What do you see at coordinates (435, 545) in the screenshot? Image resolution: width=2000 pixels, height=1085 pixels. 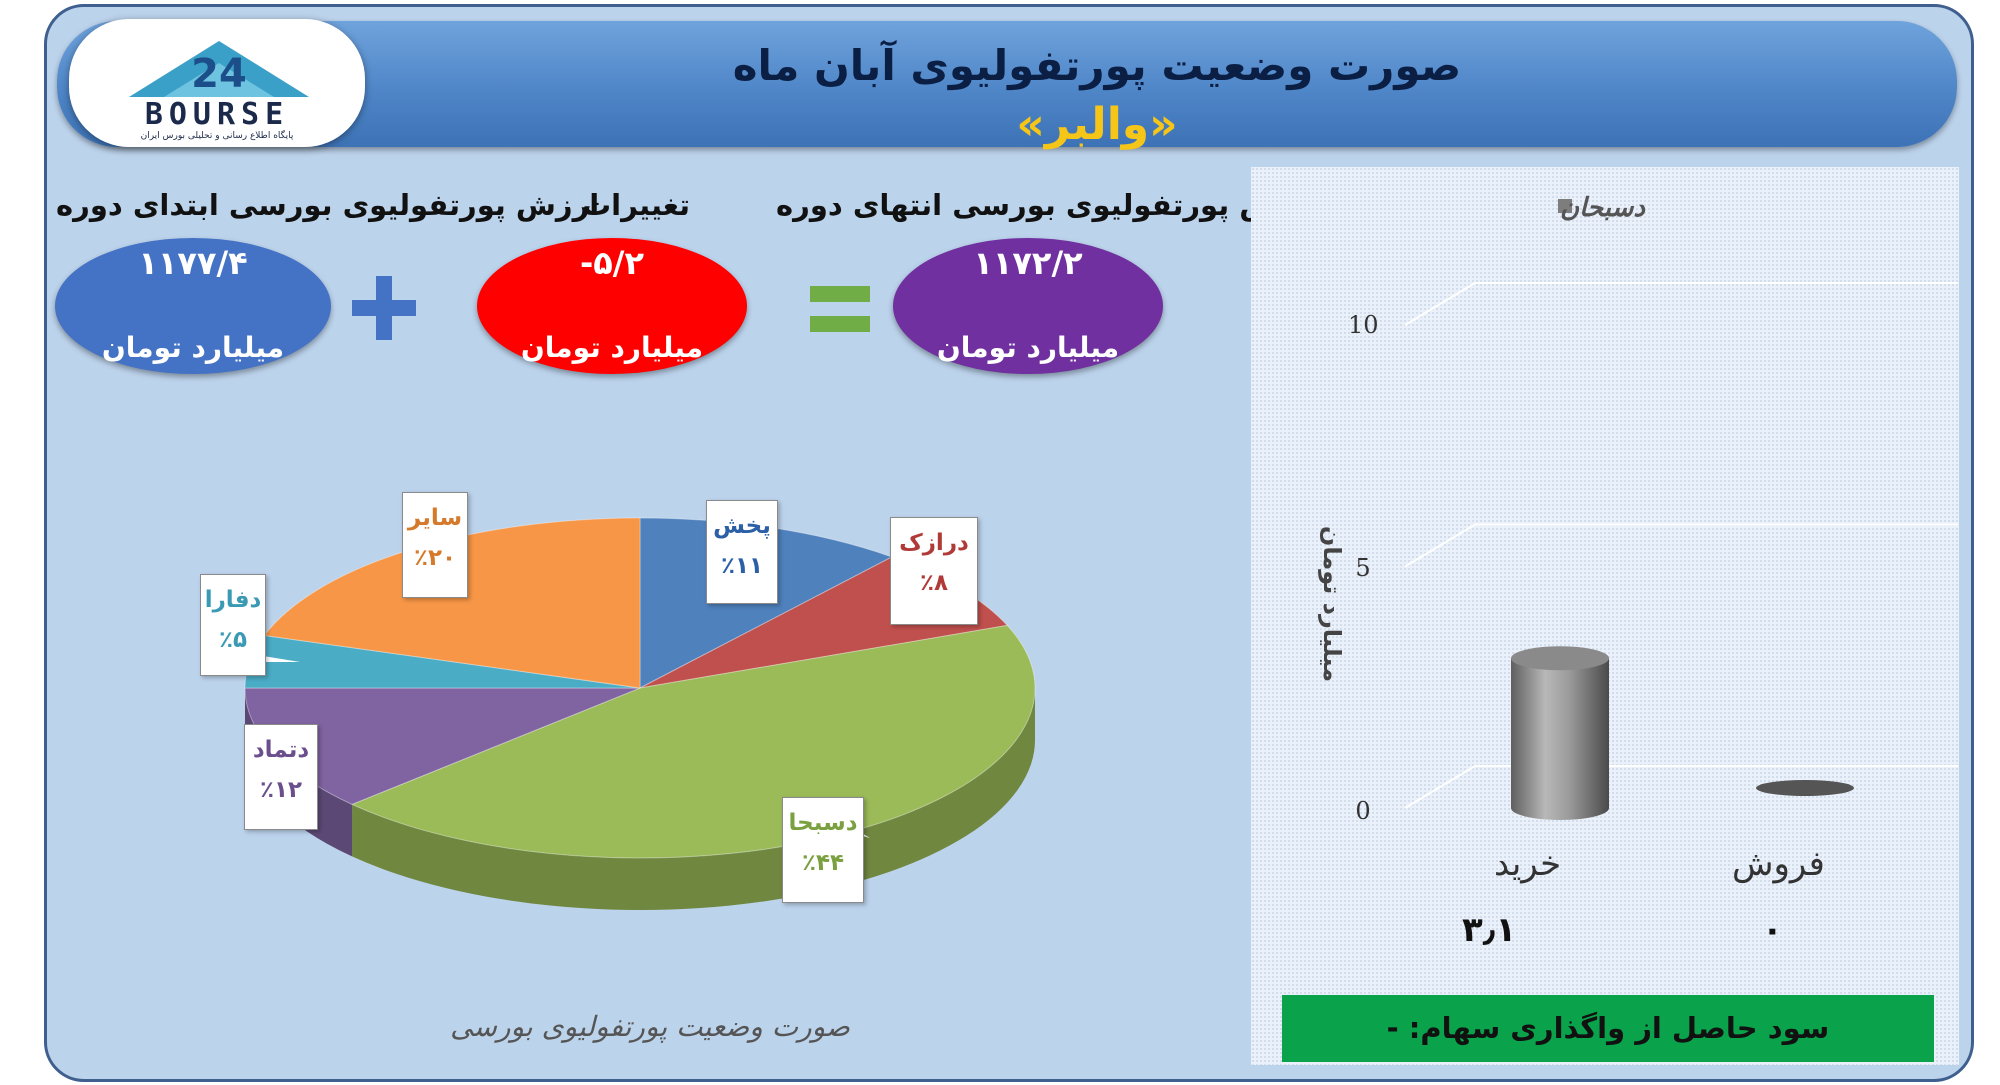 I see `pie-label-sayer: سایر ٪۲۰` at bounding box center [435, 545].